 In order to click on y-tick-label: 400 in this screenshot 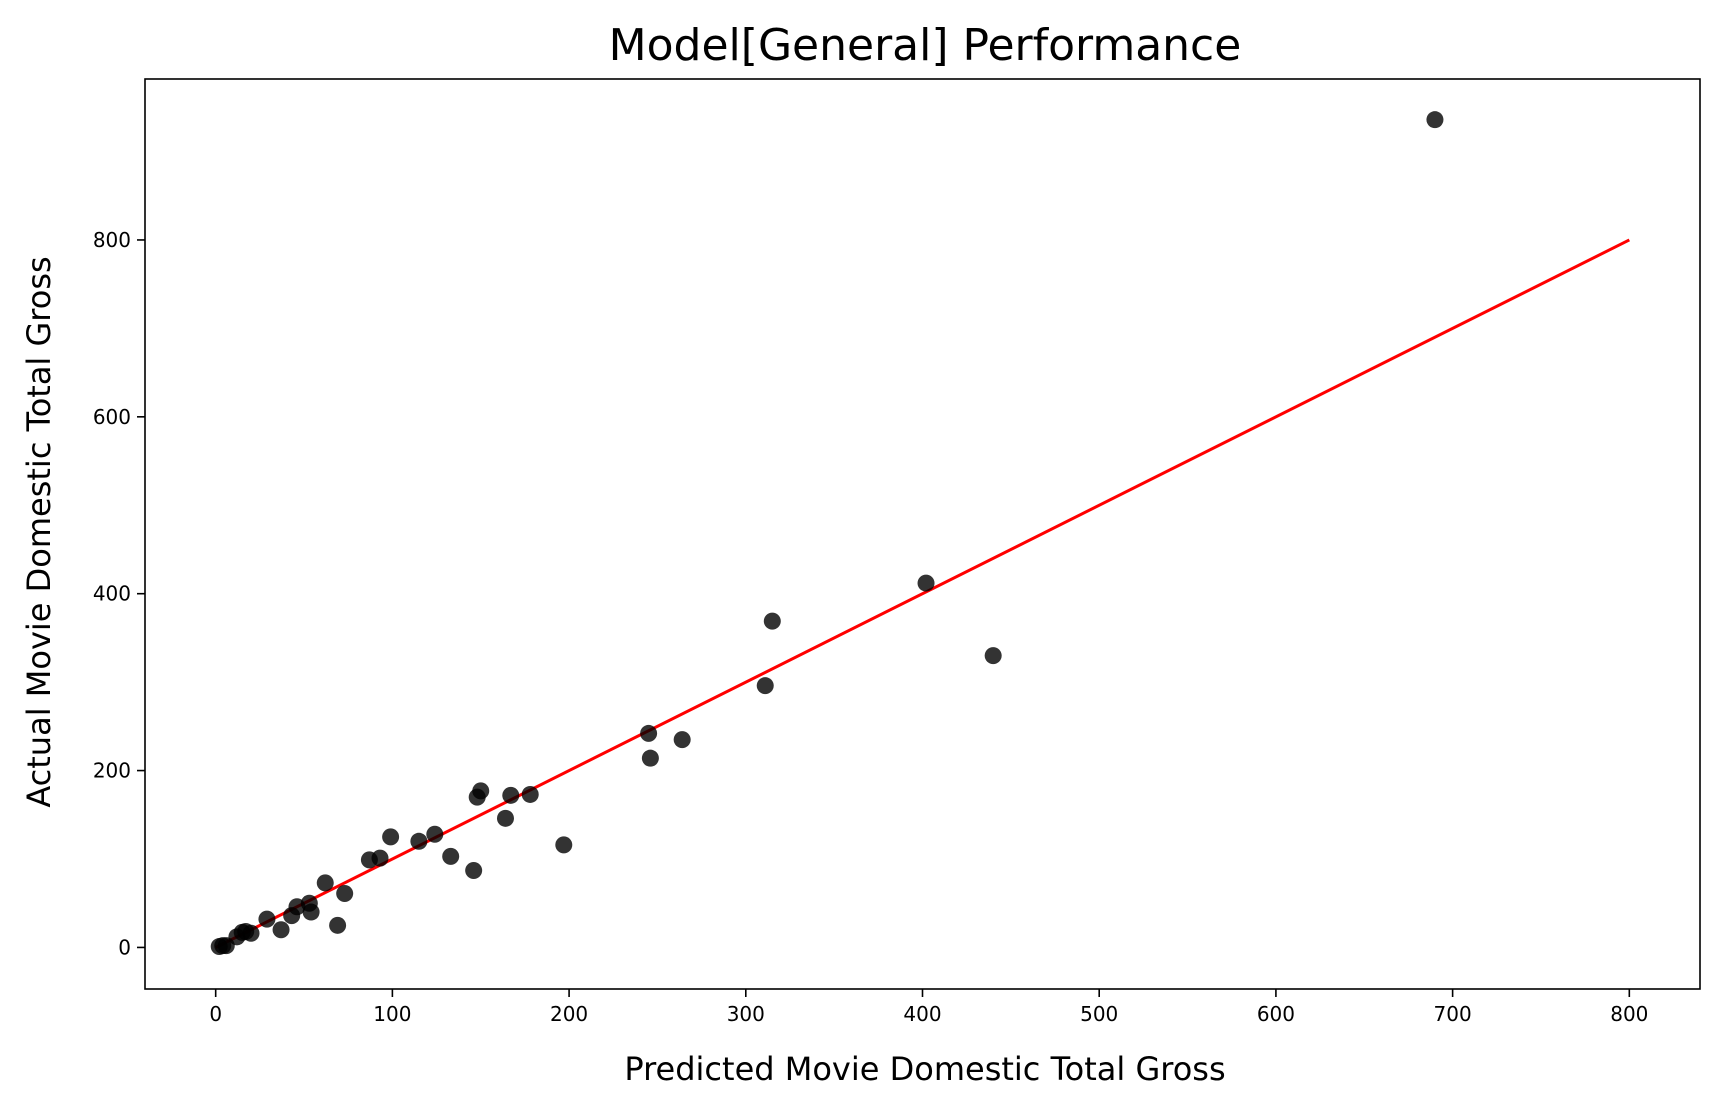, I will do `click(112, 594)`.